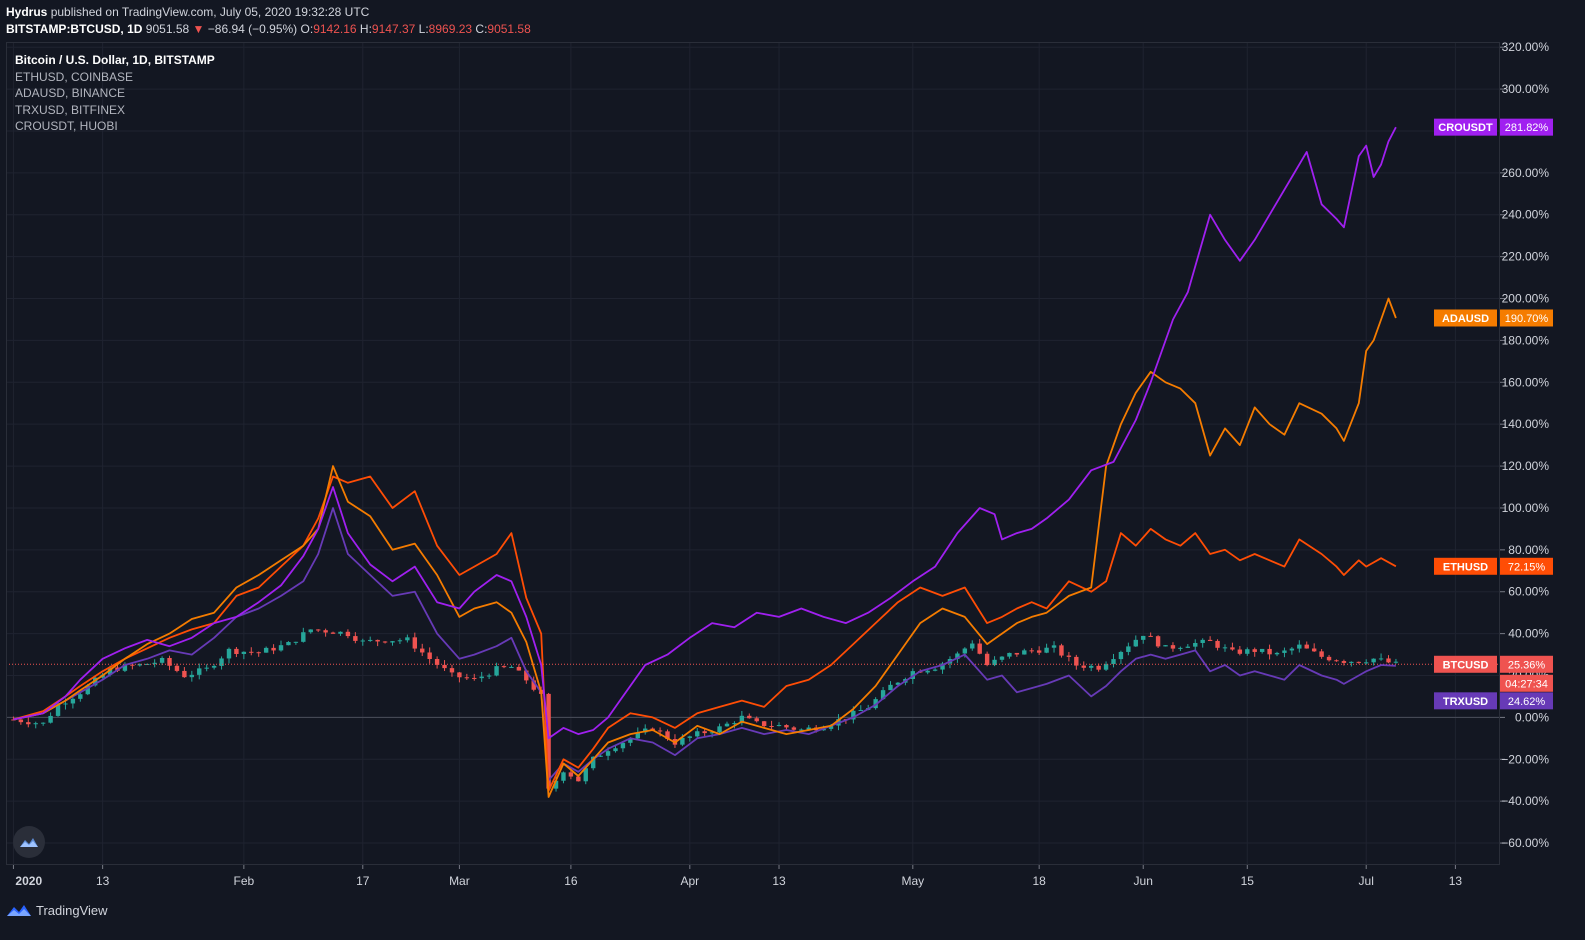 This screenshot has height=940, width=1585. Describe the element at coordinates (1248, 881) in the screenshot. I see `x-tick-label: 15` at that location.